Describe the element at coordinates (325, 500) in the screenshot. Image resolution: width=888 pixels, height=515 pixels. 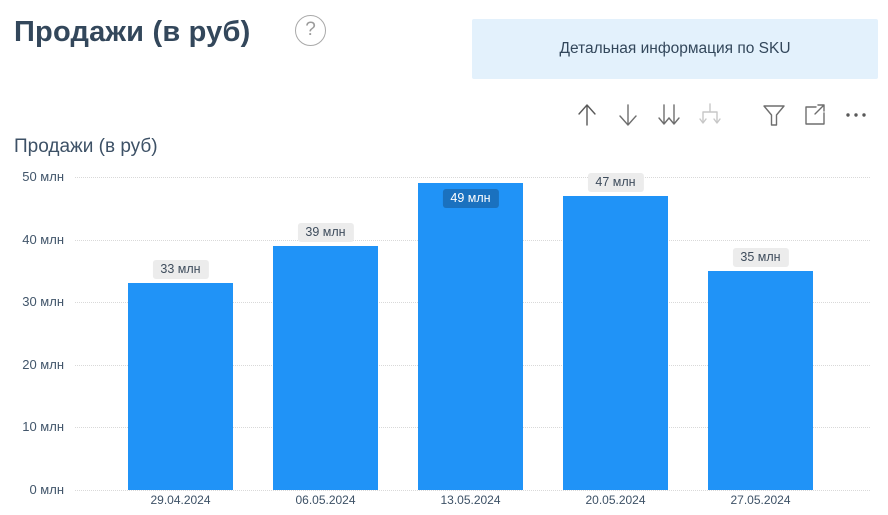
I see `x-axis-label: 06.05.2024` at that location.